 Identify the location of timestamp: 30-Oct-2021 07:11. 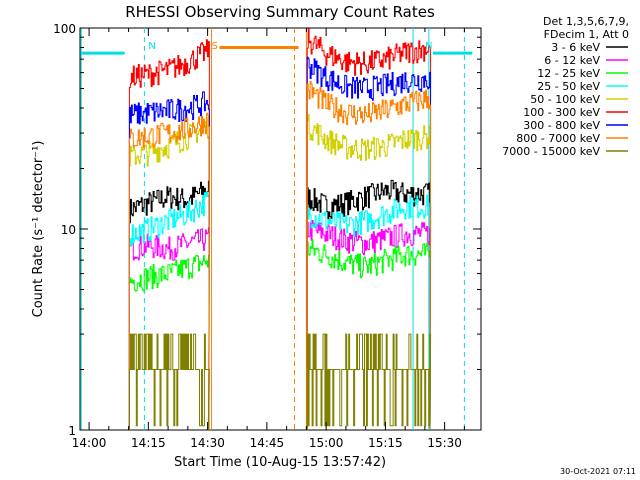
(598, 471).